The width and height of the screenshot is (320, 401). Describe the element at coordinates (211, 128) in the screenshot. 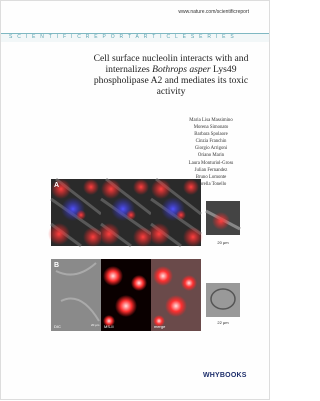

I see `author: Morena Simonato` at that location.